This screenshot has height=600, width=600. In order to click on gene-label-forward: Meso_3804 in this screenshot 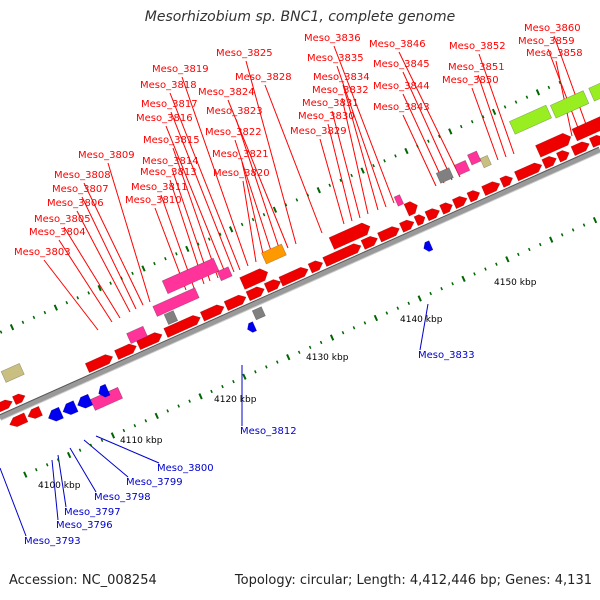, I will do `click(57, 232)`.